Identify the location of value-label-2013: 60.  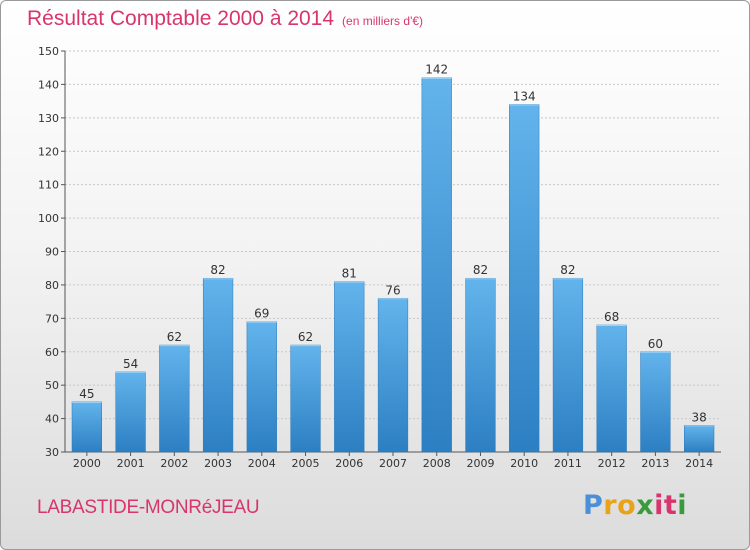
(655, 344).